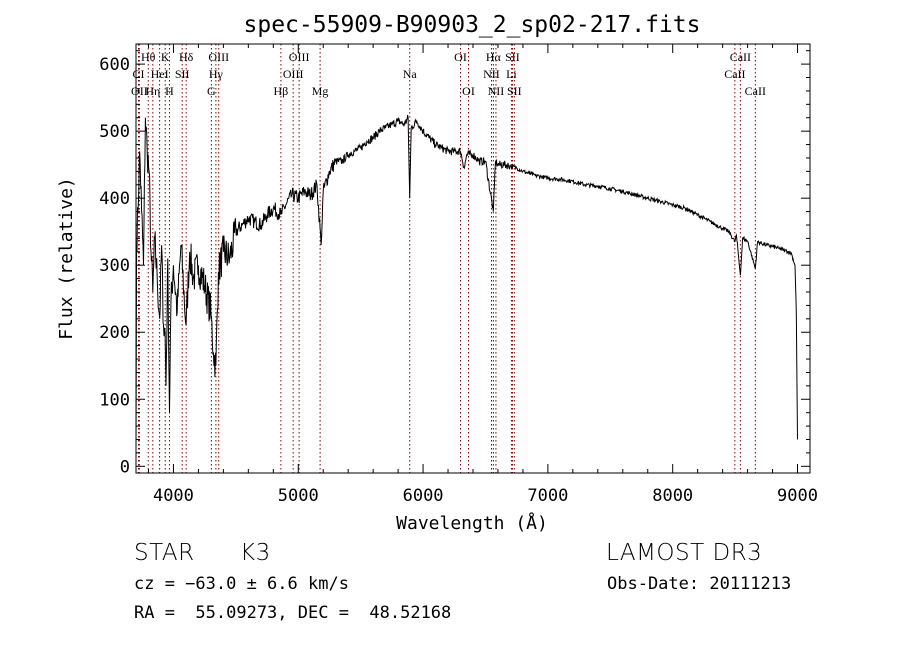 The width and height of the screenshot is (900, 649). What do you see at coordinates (218, 57) in the screenshot?
I see `marker-label-9: OIII` at bounding box center [218, 57].